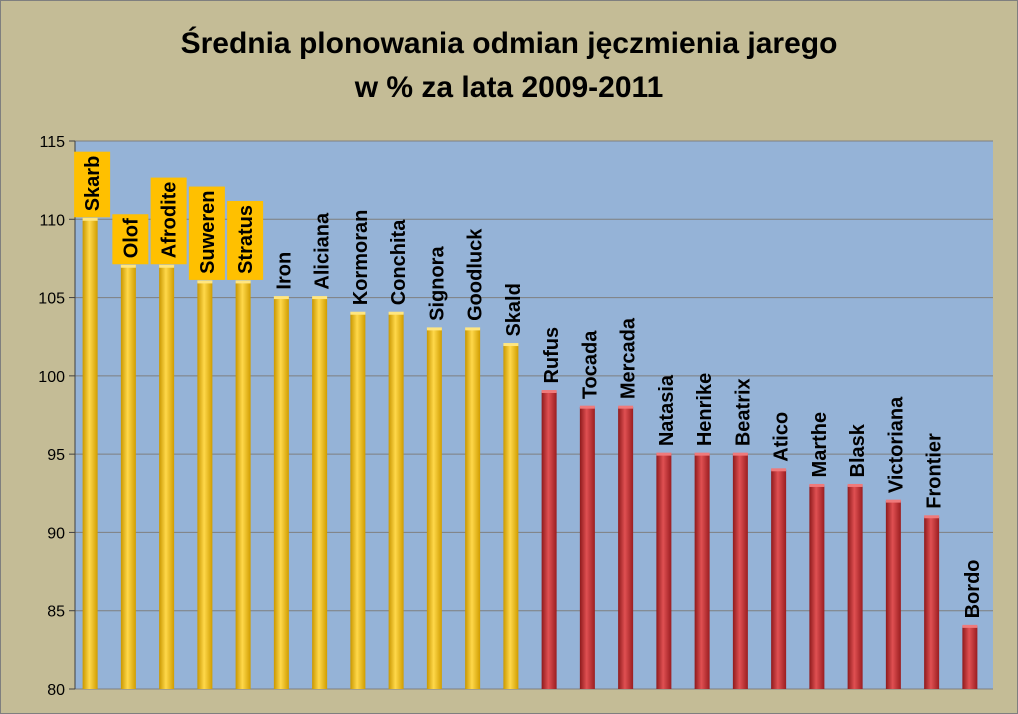 This screenshot has width=1018, height=714. I want to click on bar-label: Skarb, so click(93, 184).